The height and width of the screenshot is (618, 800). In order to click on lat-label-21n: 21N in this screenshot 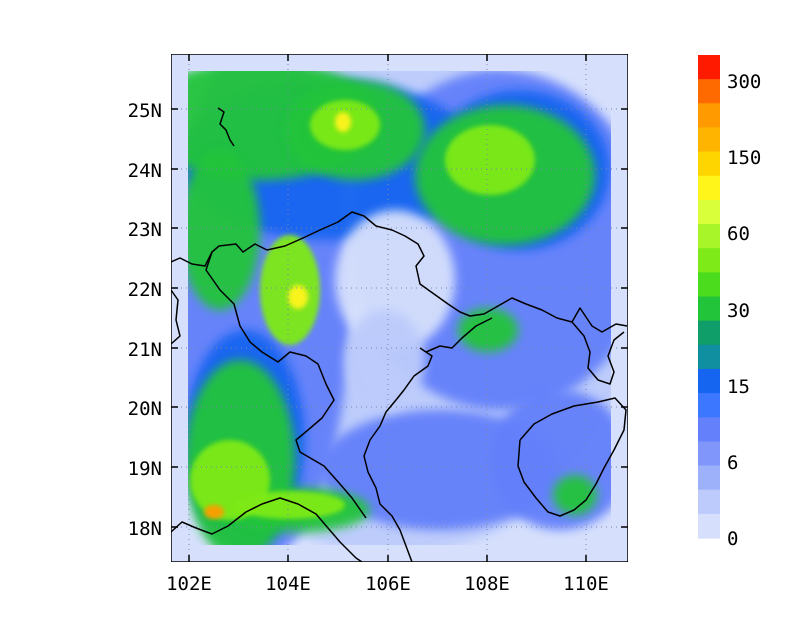, I will do `click(145, 350)`.